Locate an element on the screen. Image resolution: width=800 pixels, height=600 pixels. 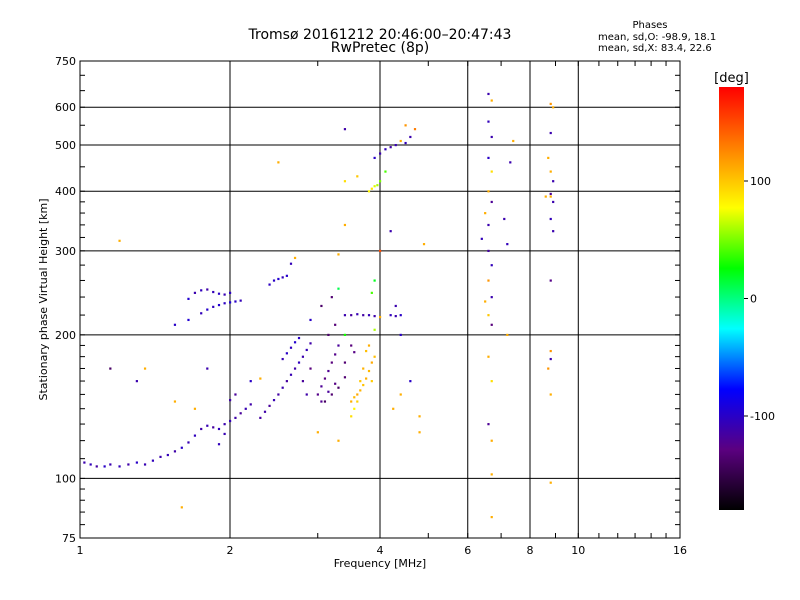
y-tick-label: 500 is located at coordinates (65, 145).